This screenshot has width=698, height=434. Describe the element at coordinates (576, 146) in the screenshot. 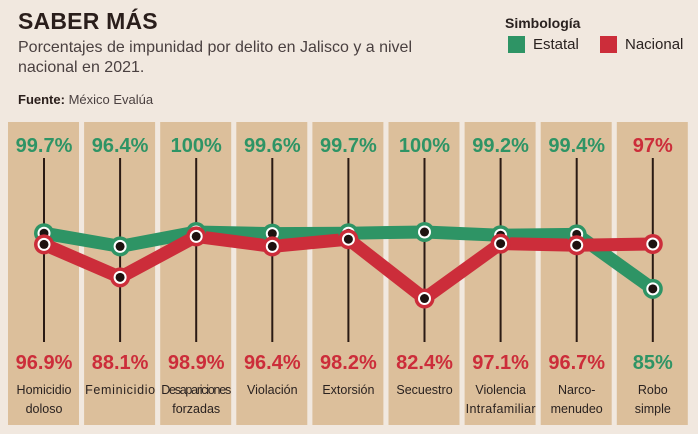

I see `top-value-label: 99.4%` at that location.